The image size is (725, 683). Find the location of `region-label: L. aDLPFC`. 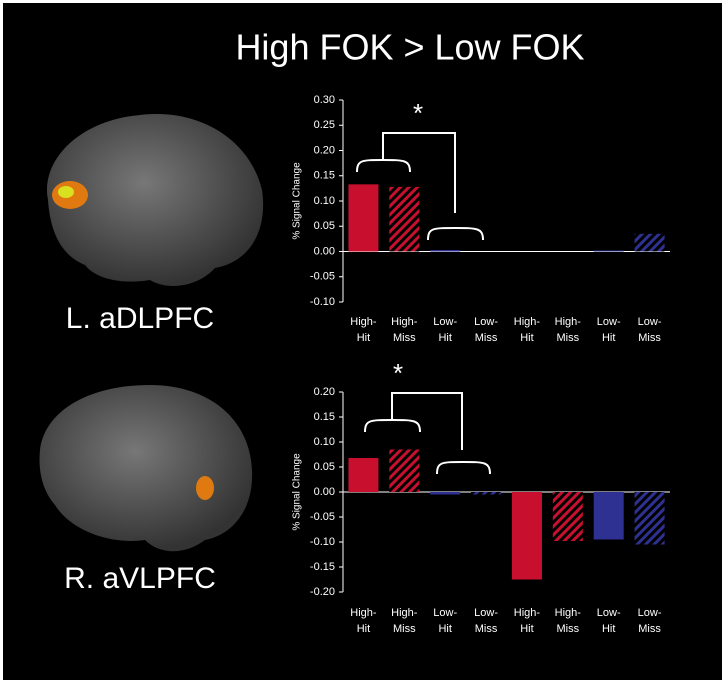

region-label: L. aDLPFC is located at coordinates (140, 318).